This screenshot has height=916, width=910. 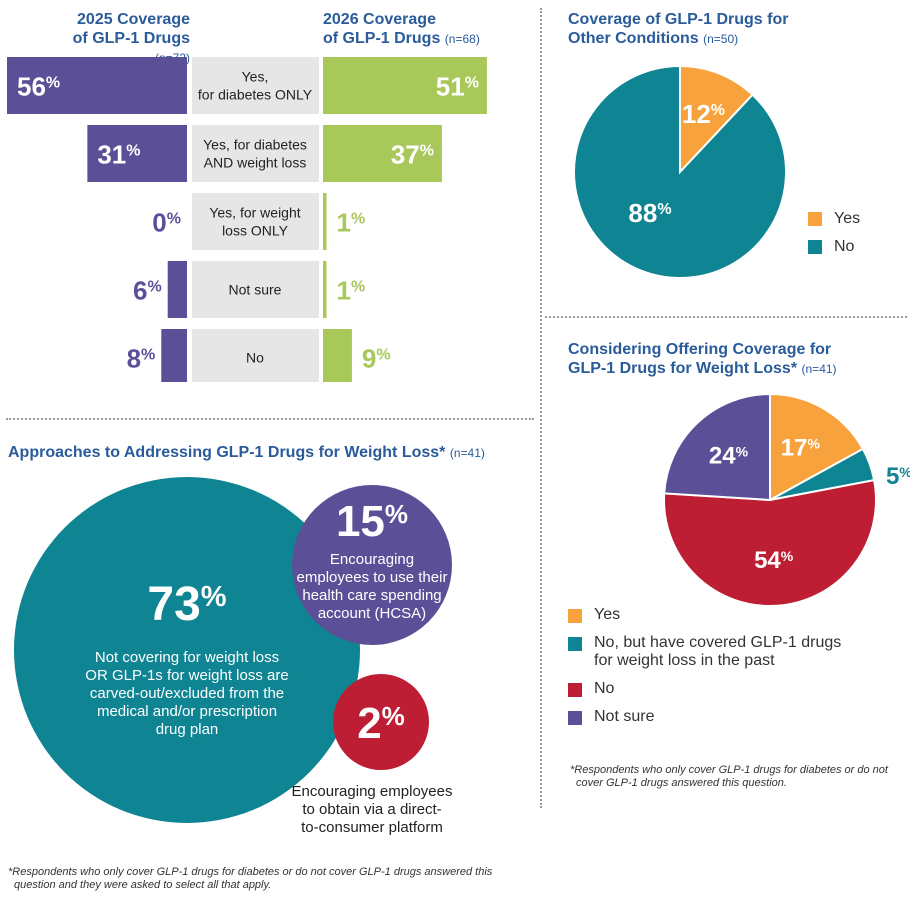 I want to click on header-2026-n: (n=68), so click(x=462, y=39).